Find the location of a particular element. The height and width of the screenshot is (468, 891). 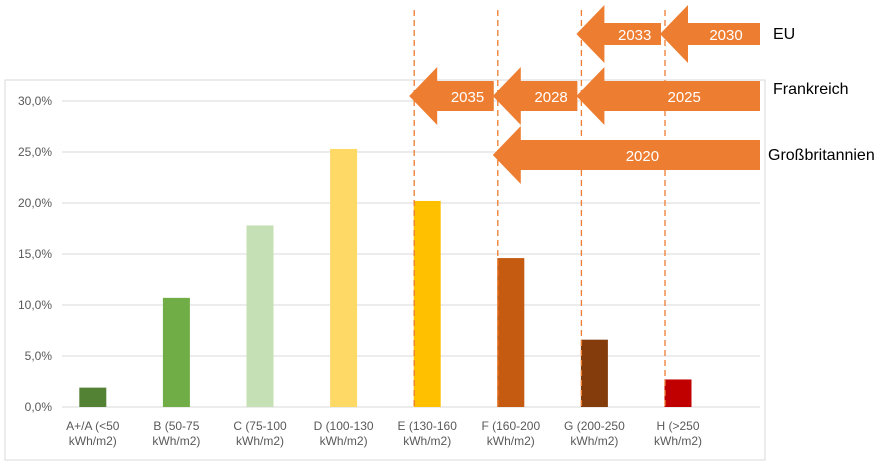

x-tick-label: F (160-200 is located at coordinates (510, 426).